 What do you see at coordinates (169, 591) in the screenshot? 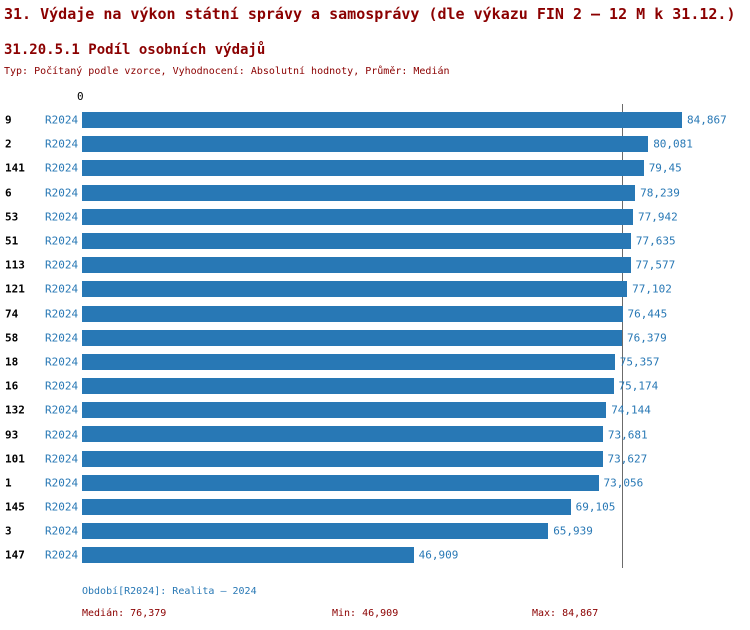
I see `footer-period-line: Období[R2024]: Realita – 2024` at bounding box center [169, 591].